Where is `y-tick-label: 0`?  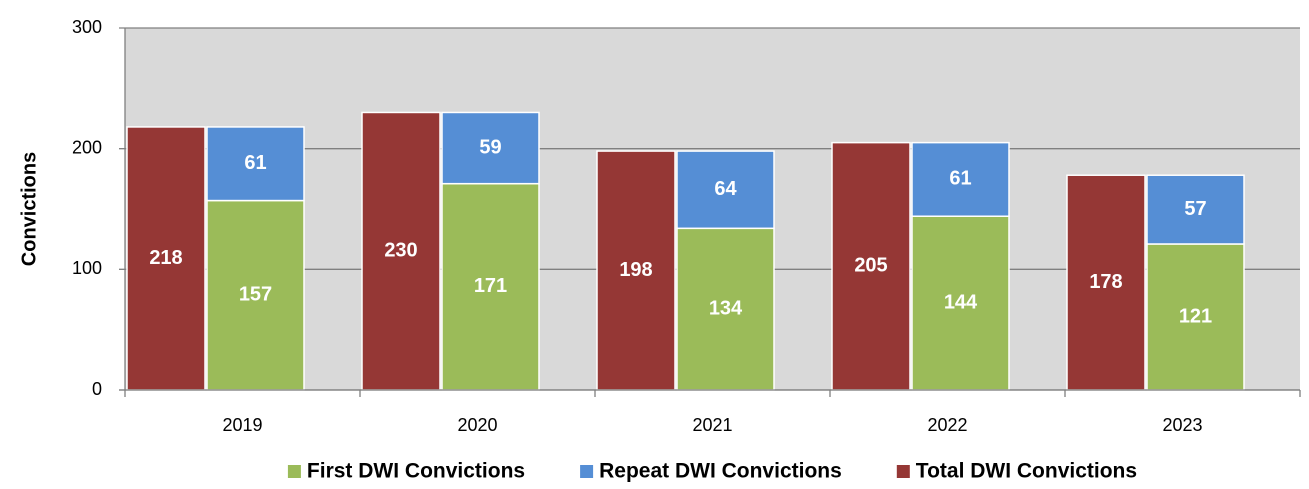 y-tick-label: 0 is located at coordinates (97, 389).